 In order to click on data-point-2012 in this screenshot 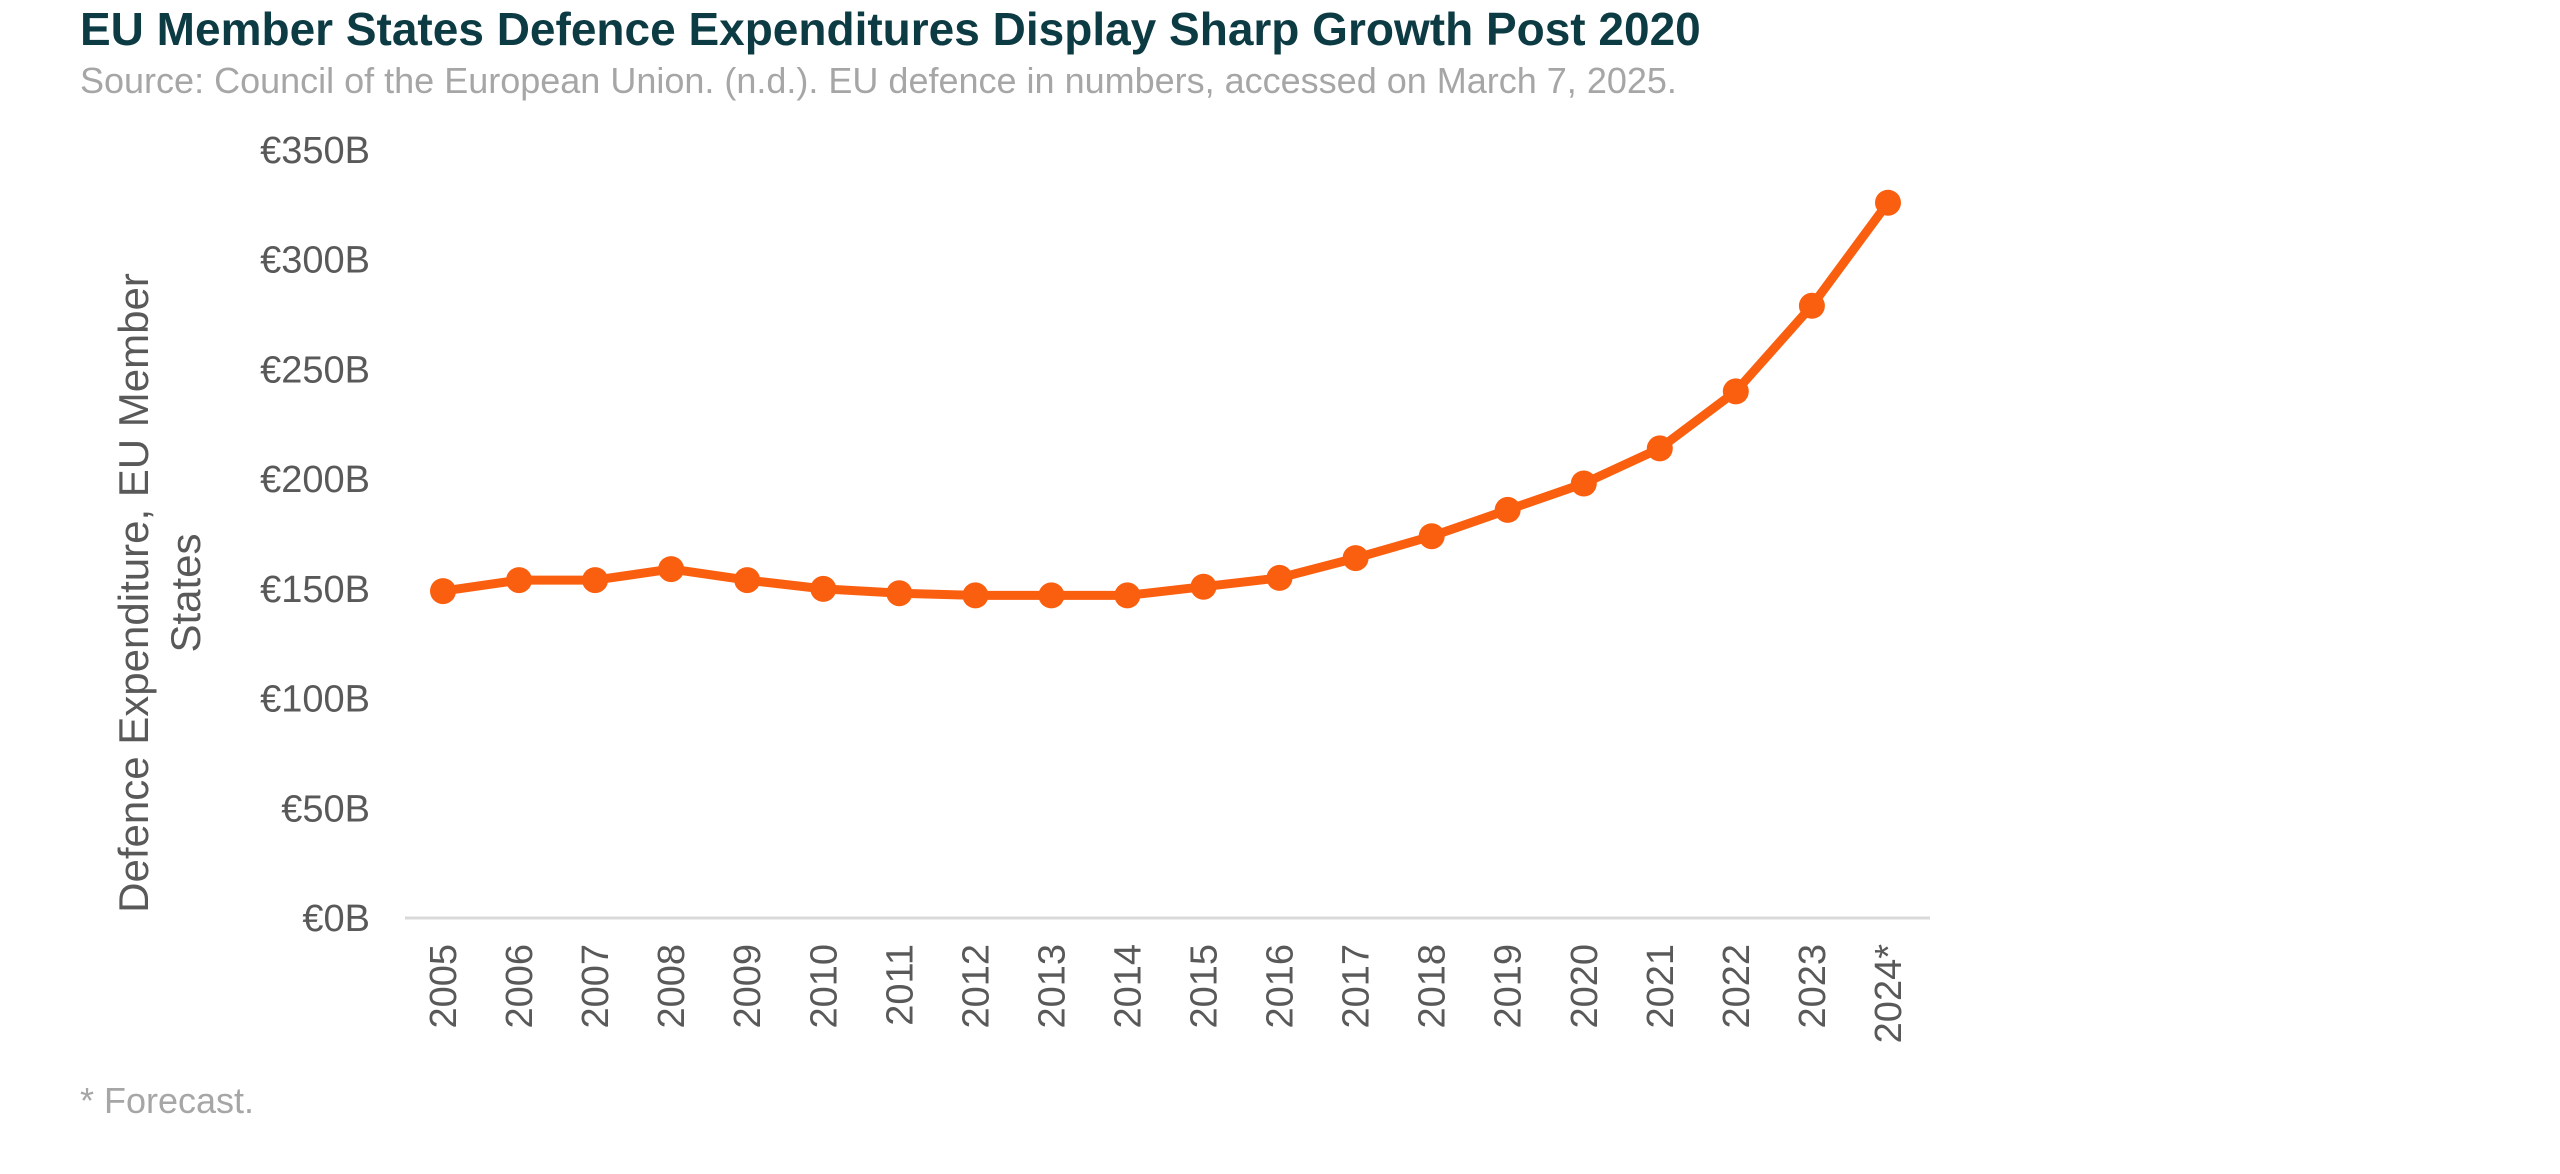, I will do `click(975, 595)`.